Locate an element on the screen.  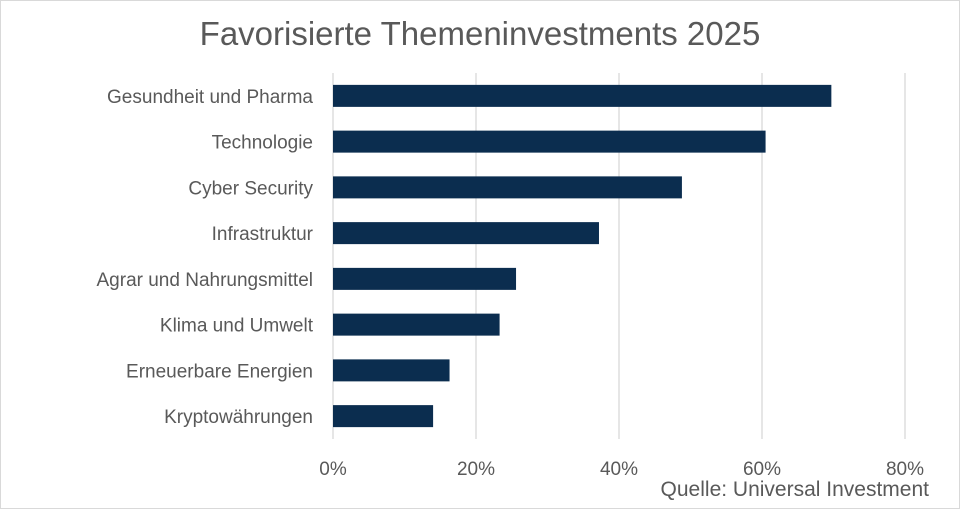
x-tick-label: 60% is located at coordinates (762, 469).